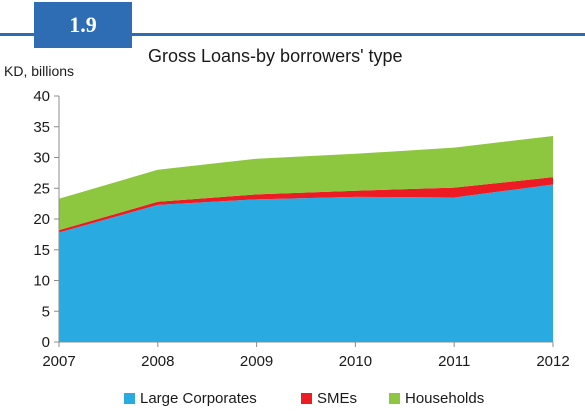  I want to click on chart-legend: Large Corporates SMEs Households, so click(292, 400).